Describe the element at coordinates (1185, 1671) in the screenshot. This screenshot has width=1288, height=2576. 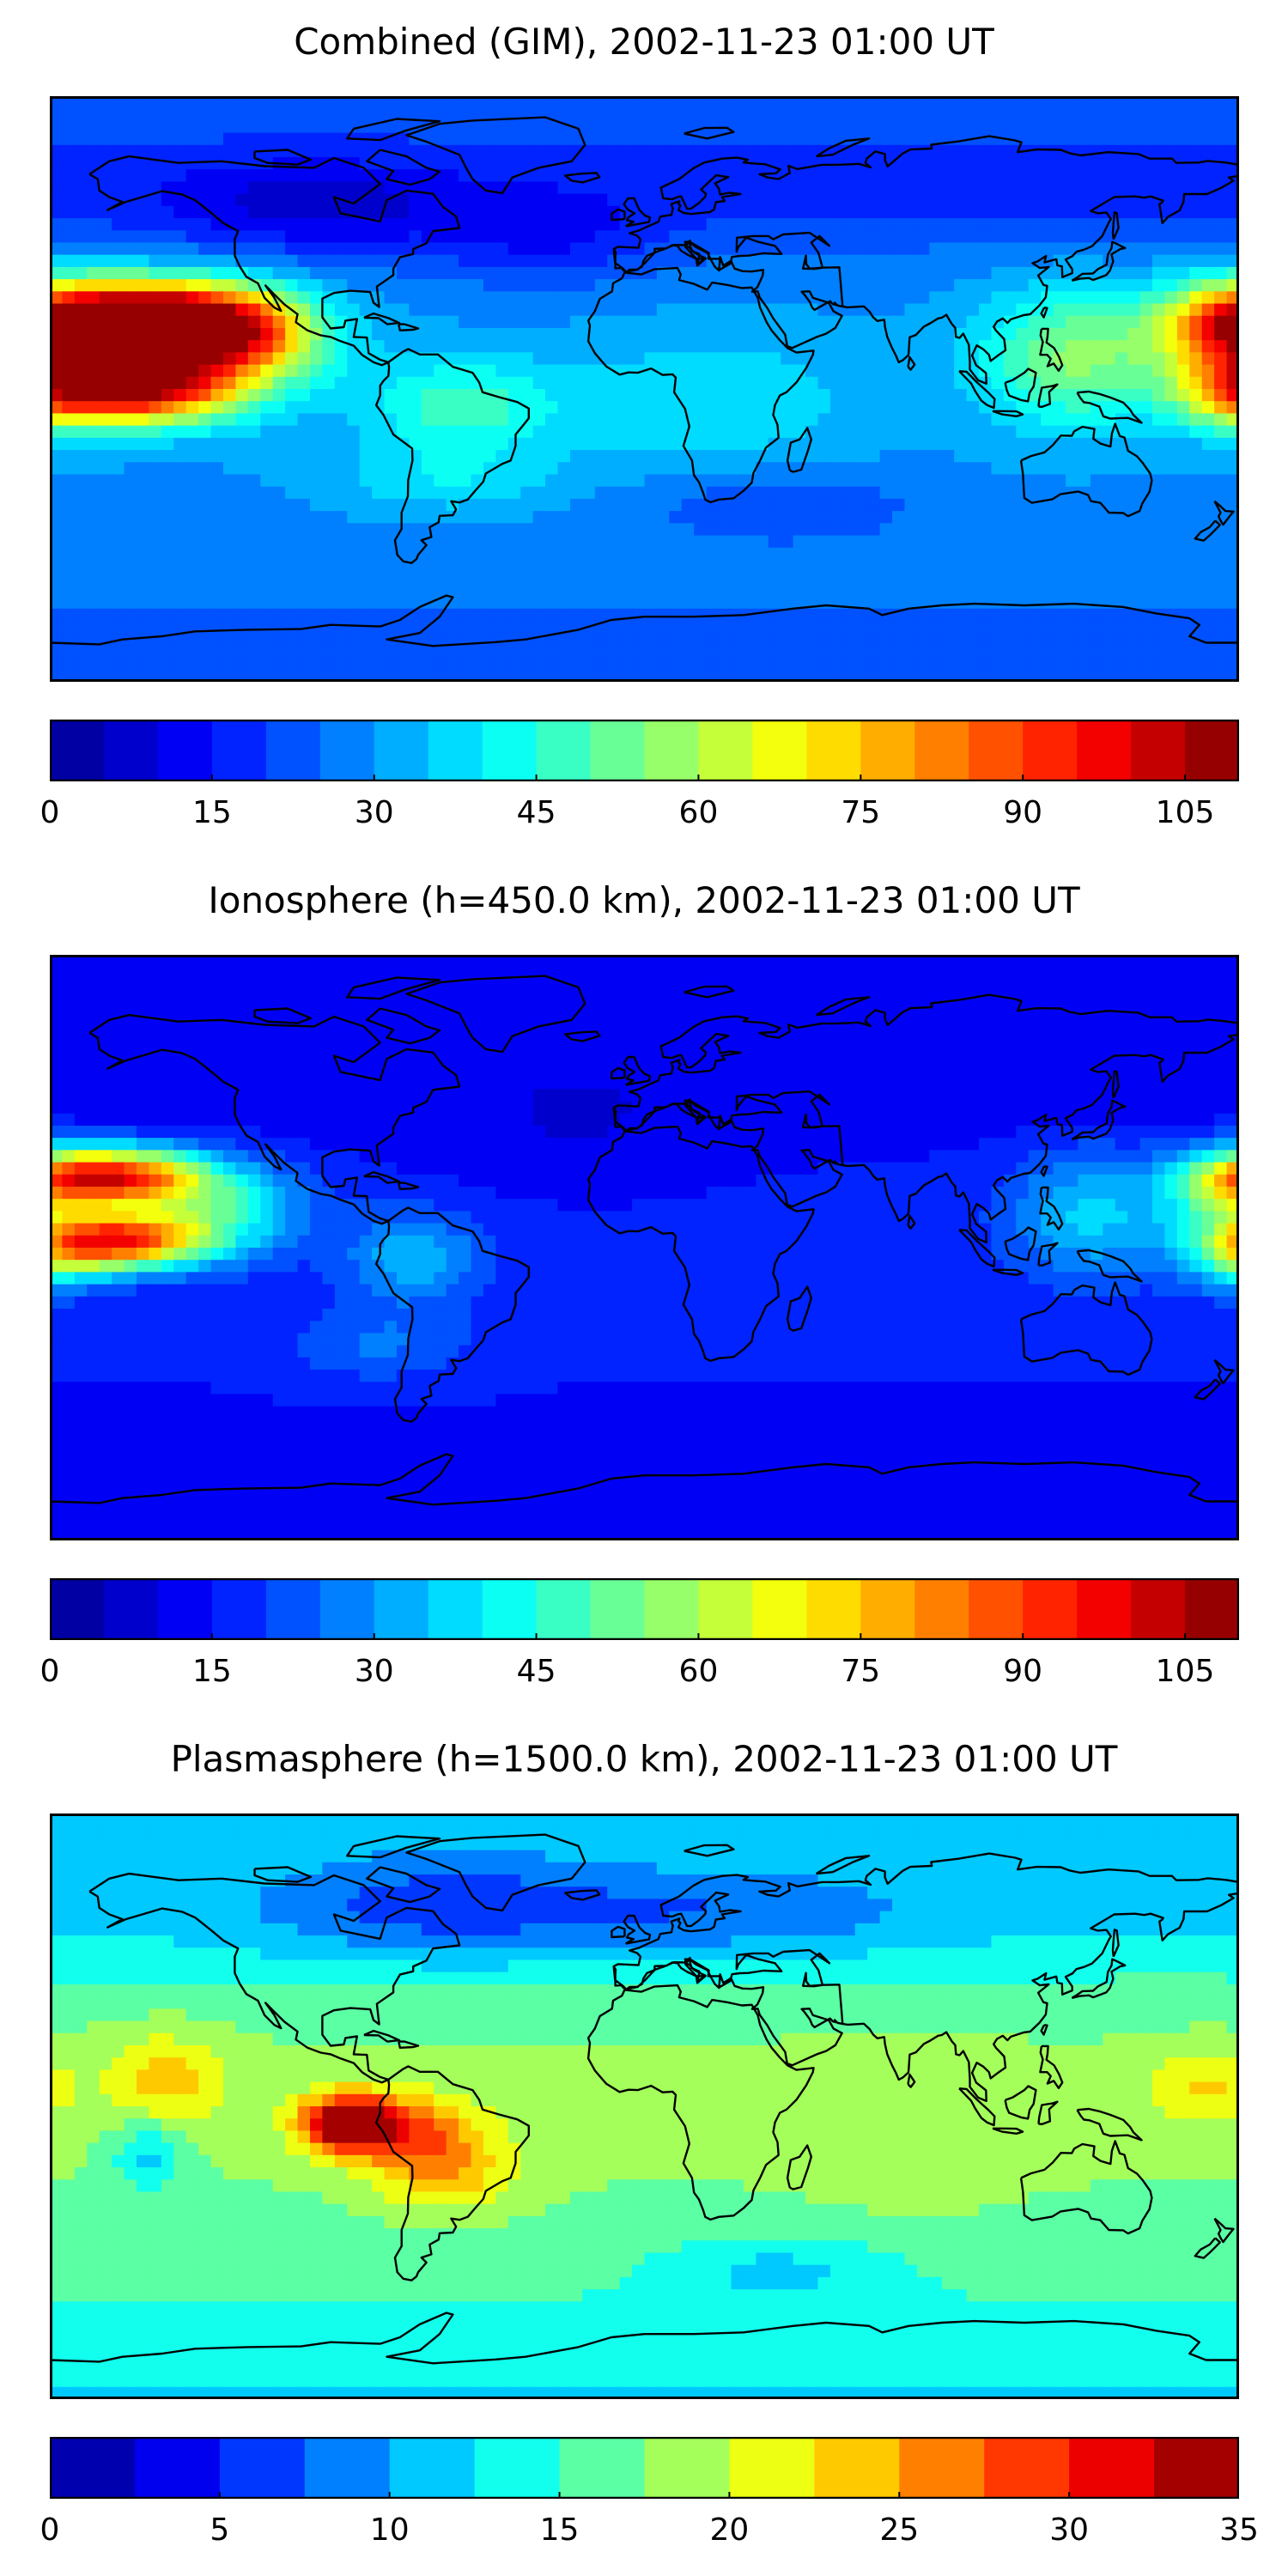
I see `cbar-tick: 105` at that location.